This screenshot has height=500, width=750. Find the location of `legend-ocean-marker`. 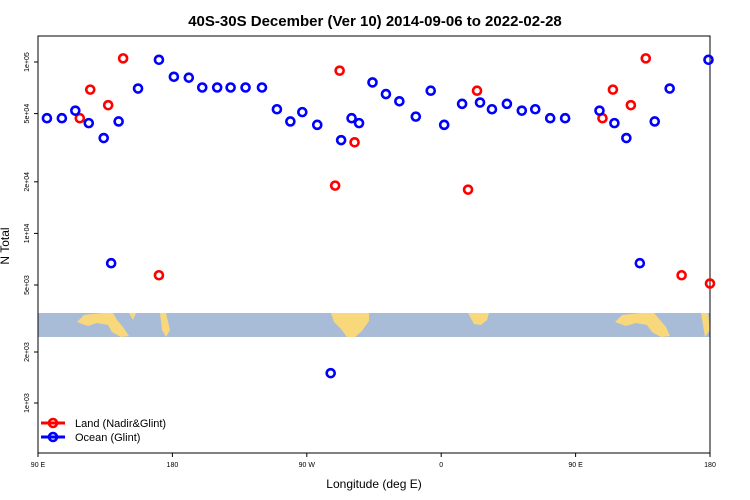

legend-ocean-marker is located at coordinates (53, 437).